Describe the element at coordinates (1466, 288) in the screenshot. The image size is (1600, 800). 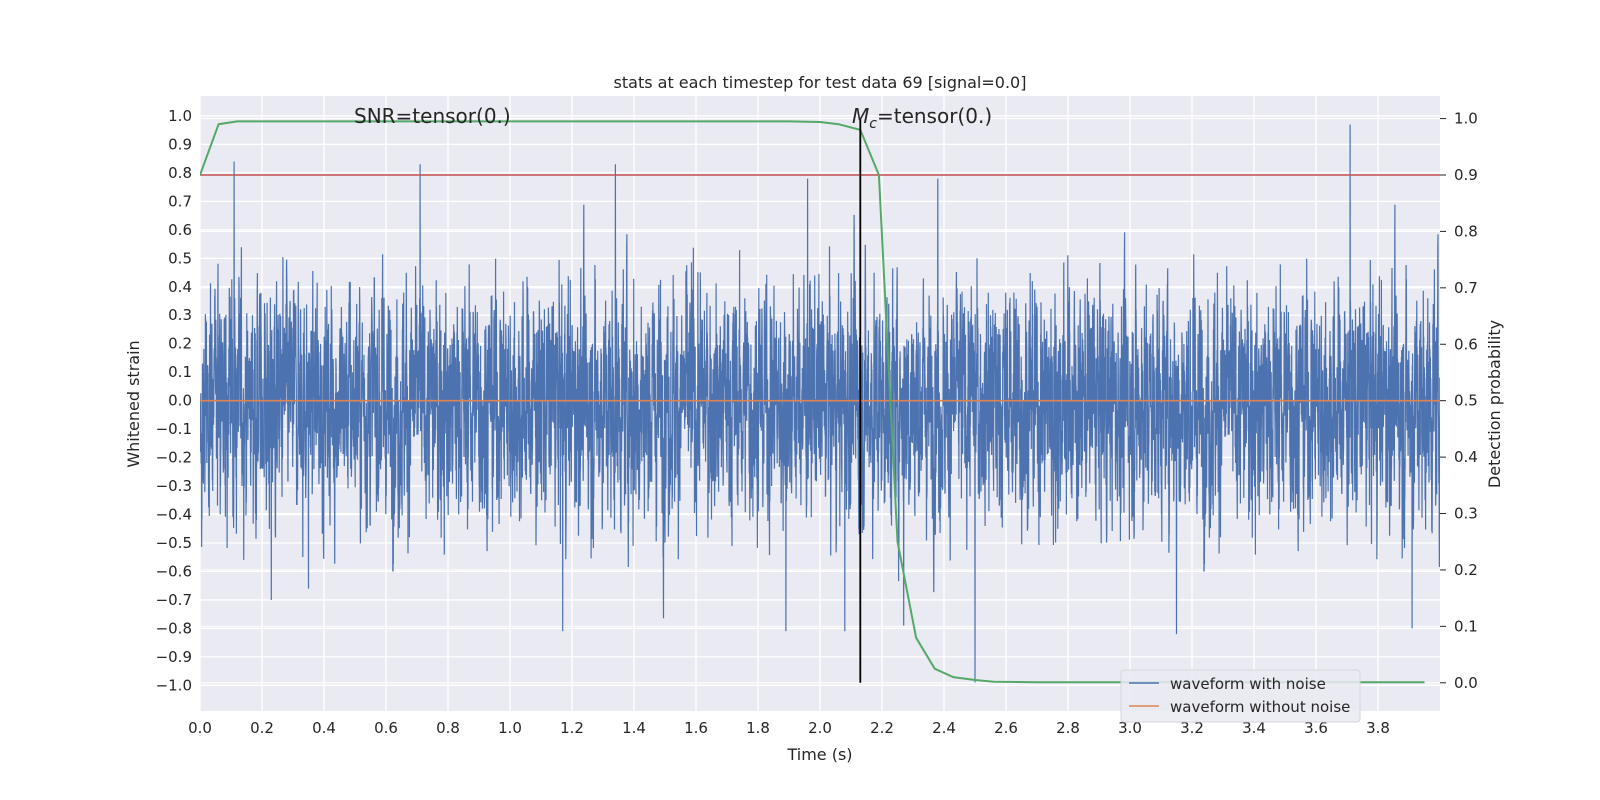
I see `y-right-tick-label: 0.7` at that location.